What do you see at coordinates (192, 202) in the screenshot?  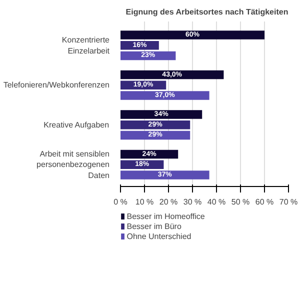 I see `x-tick-label: 30 %` at bounding box center [192, 202].